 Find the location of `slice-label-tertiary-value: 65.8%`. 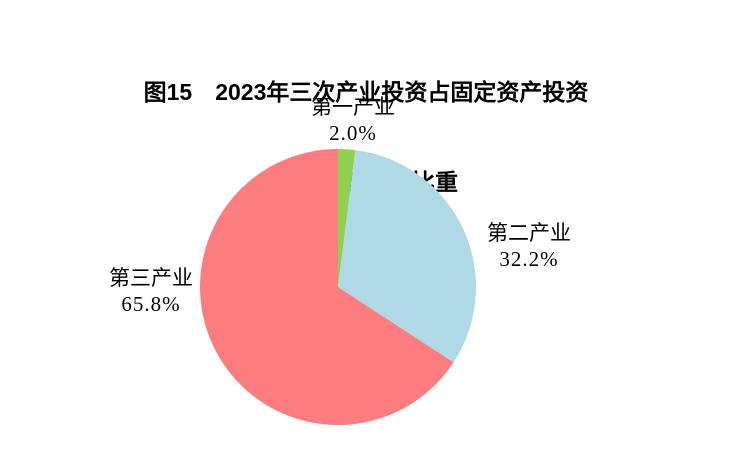

slice-label-tertiary-value: 65.8% is located at coordinates (151, 304).